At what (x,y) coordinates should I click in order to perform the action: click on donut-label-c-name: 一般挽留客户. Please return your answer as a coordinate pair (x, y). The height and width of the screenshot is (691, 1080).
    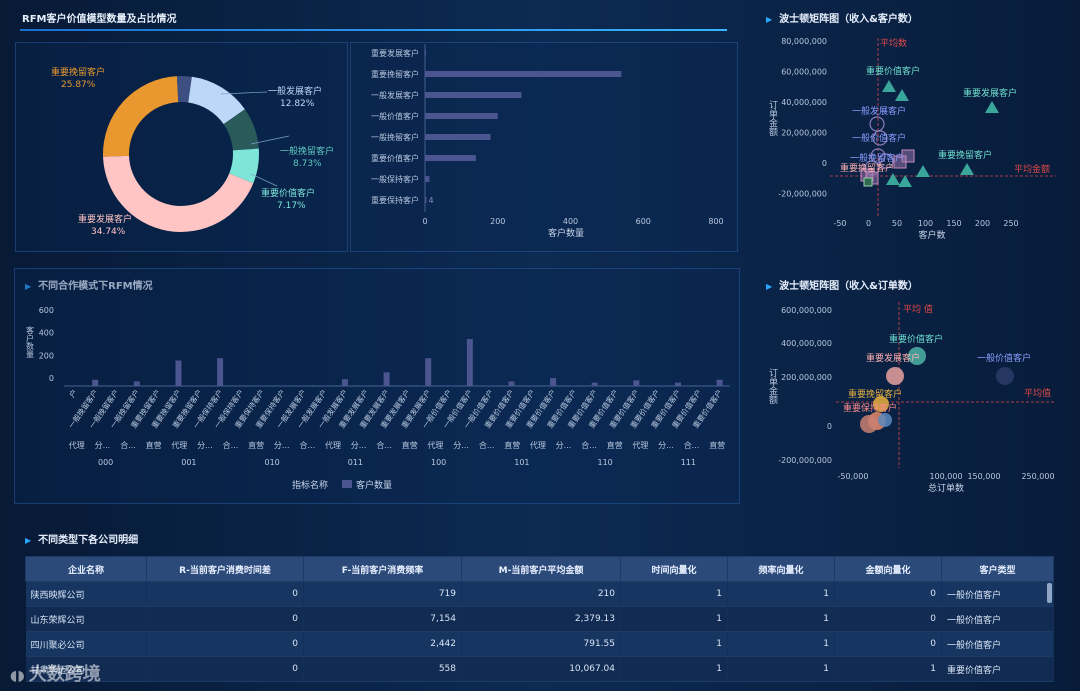
    Looking at the image, I should click on (307, 151).